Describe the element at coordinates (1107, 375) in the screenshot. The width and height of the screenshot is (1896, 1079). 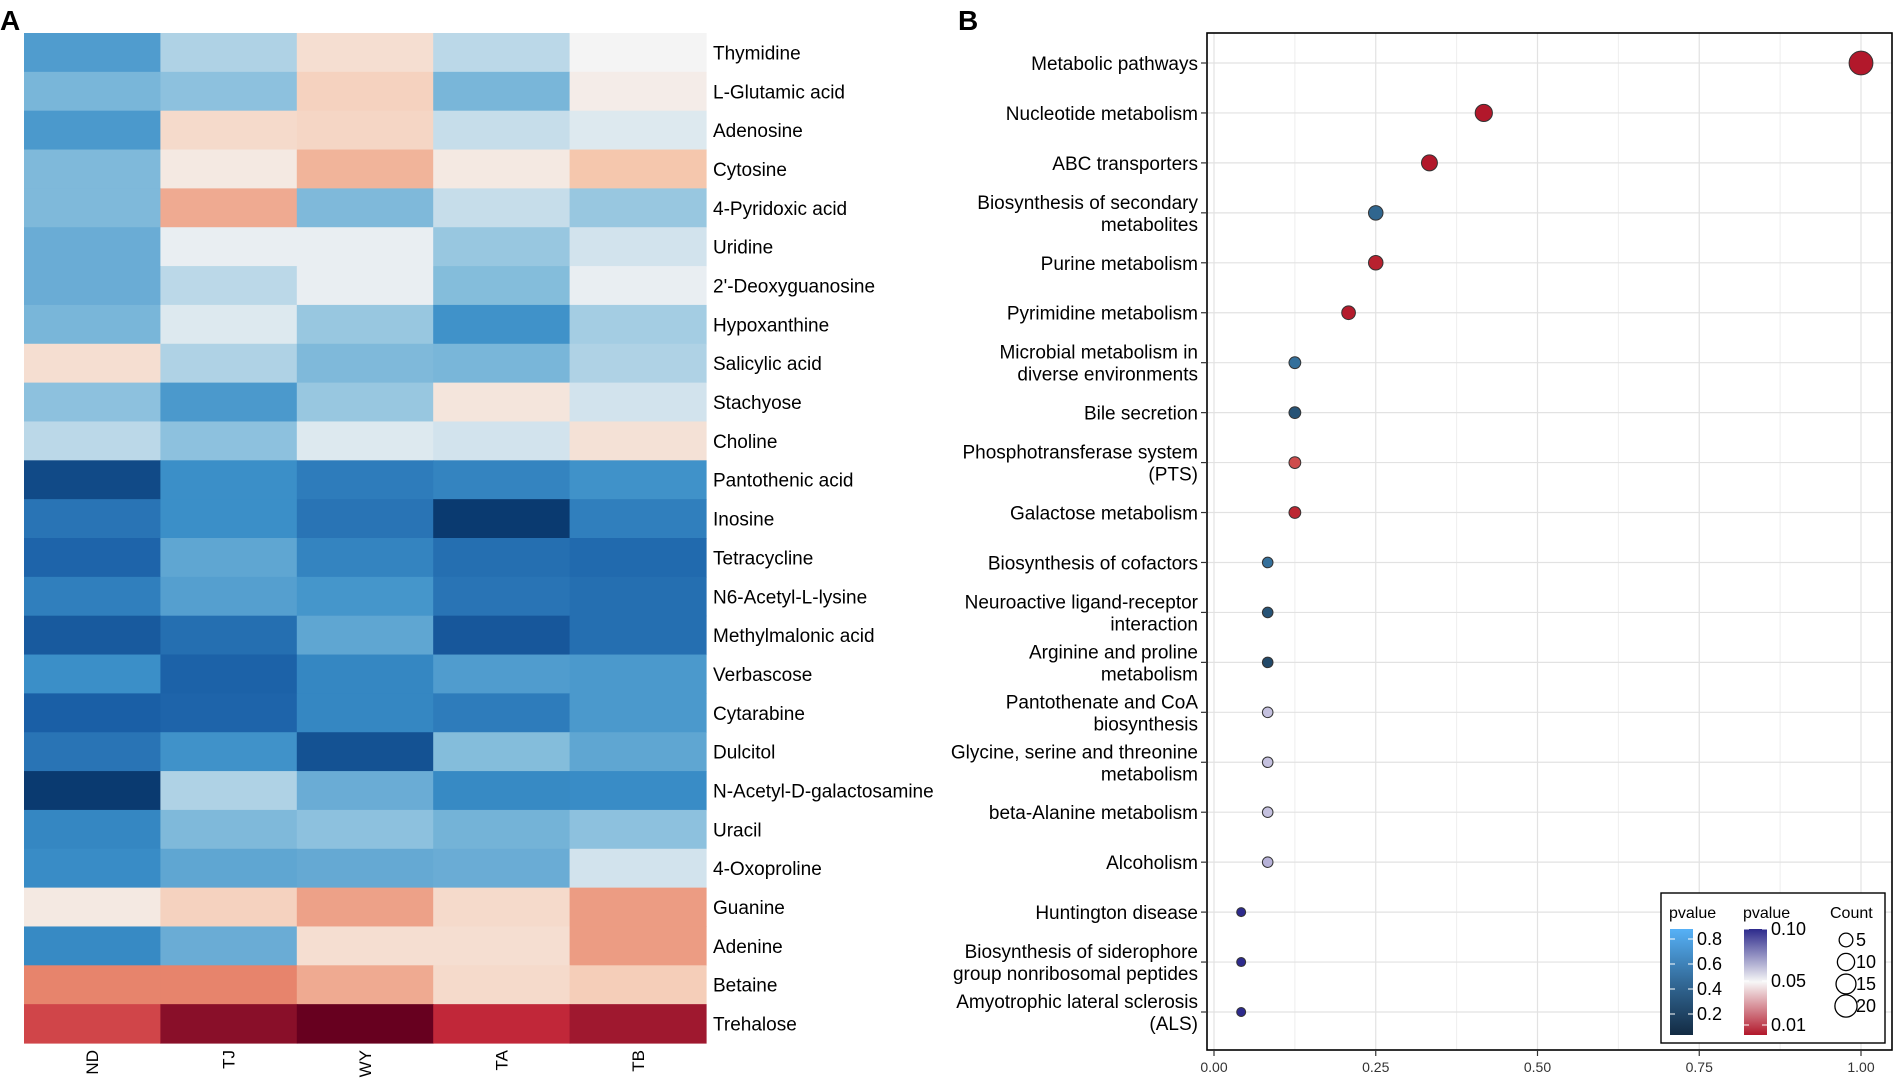
I see `pathway-label-line2: diverse environments` at that location.